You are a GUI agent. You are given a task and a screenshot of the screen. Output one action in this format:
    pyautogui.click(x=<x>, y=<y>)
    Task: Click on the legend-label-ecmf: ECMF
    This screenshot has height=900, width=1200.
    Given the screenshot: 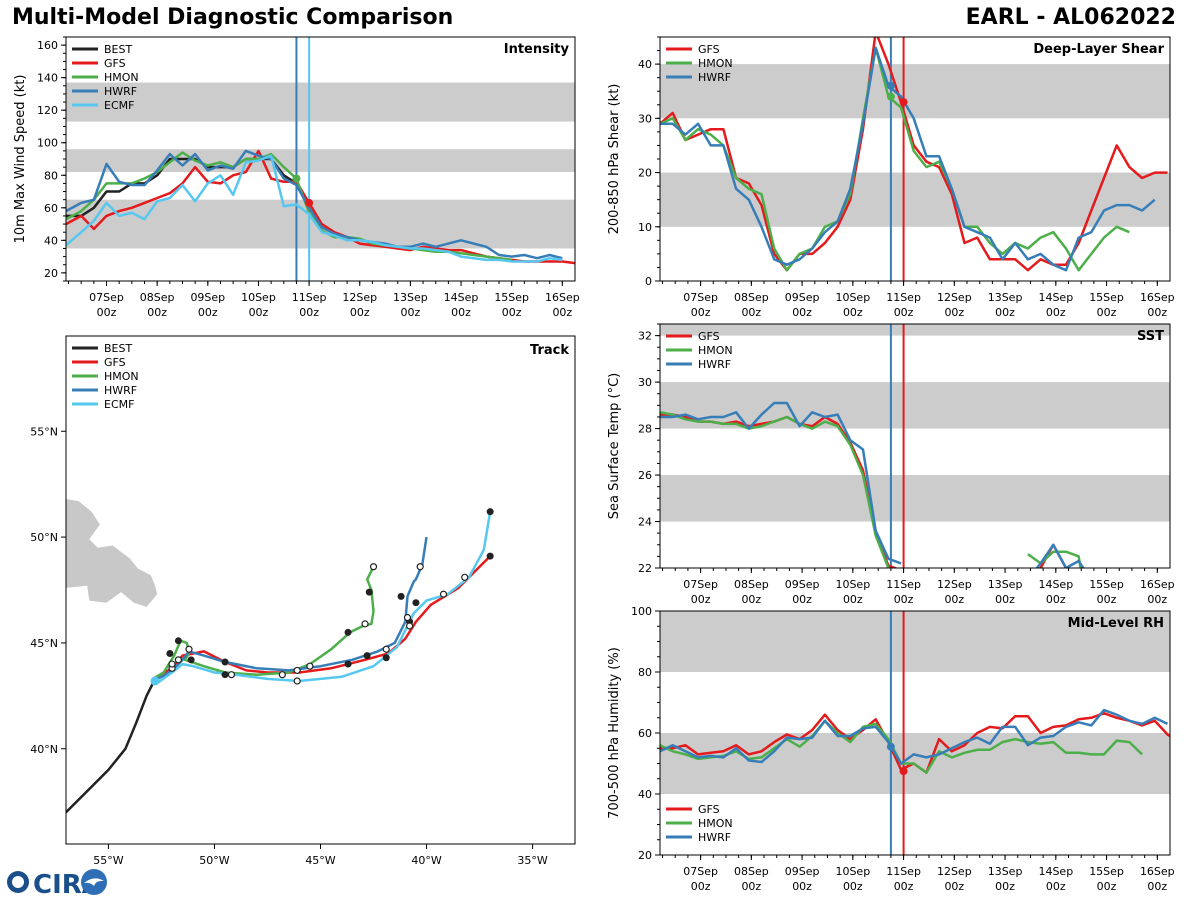 What is the action you would take?
    pyautogui.click(x=119, y=404)
    